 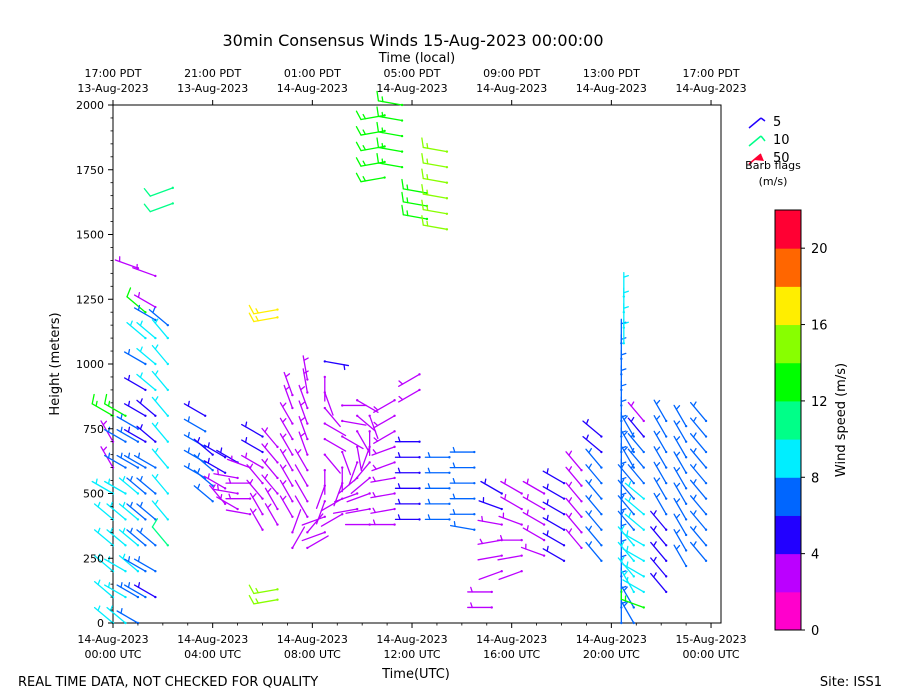 What do you see at coordinates (819, 402) in the screenshot?
I see `colorbar-tick-label: 12` at bounding box center [819, 402].